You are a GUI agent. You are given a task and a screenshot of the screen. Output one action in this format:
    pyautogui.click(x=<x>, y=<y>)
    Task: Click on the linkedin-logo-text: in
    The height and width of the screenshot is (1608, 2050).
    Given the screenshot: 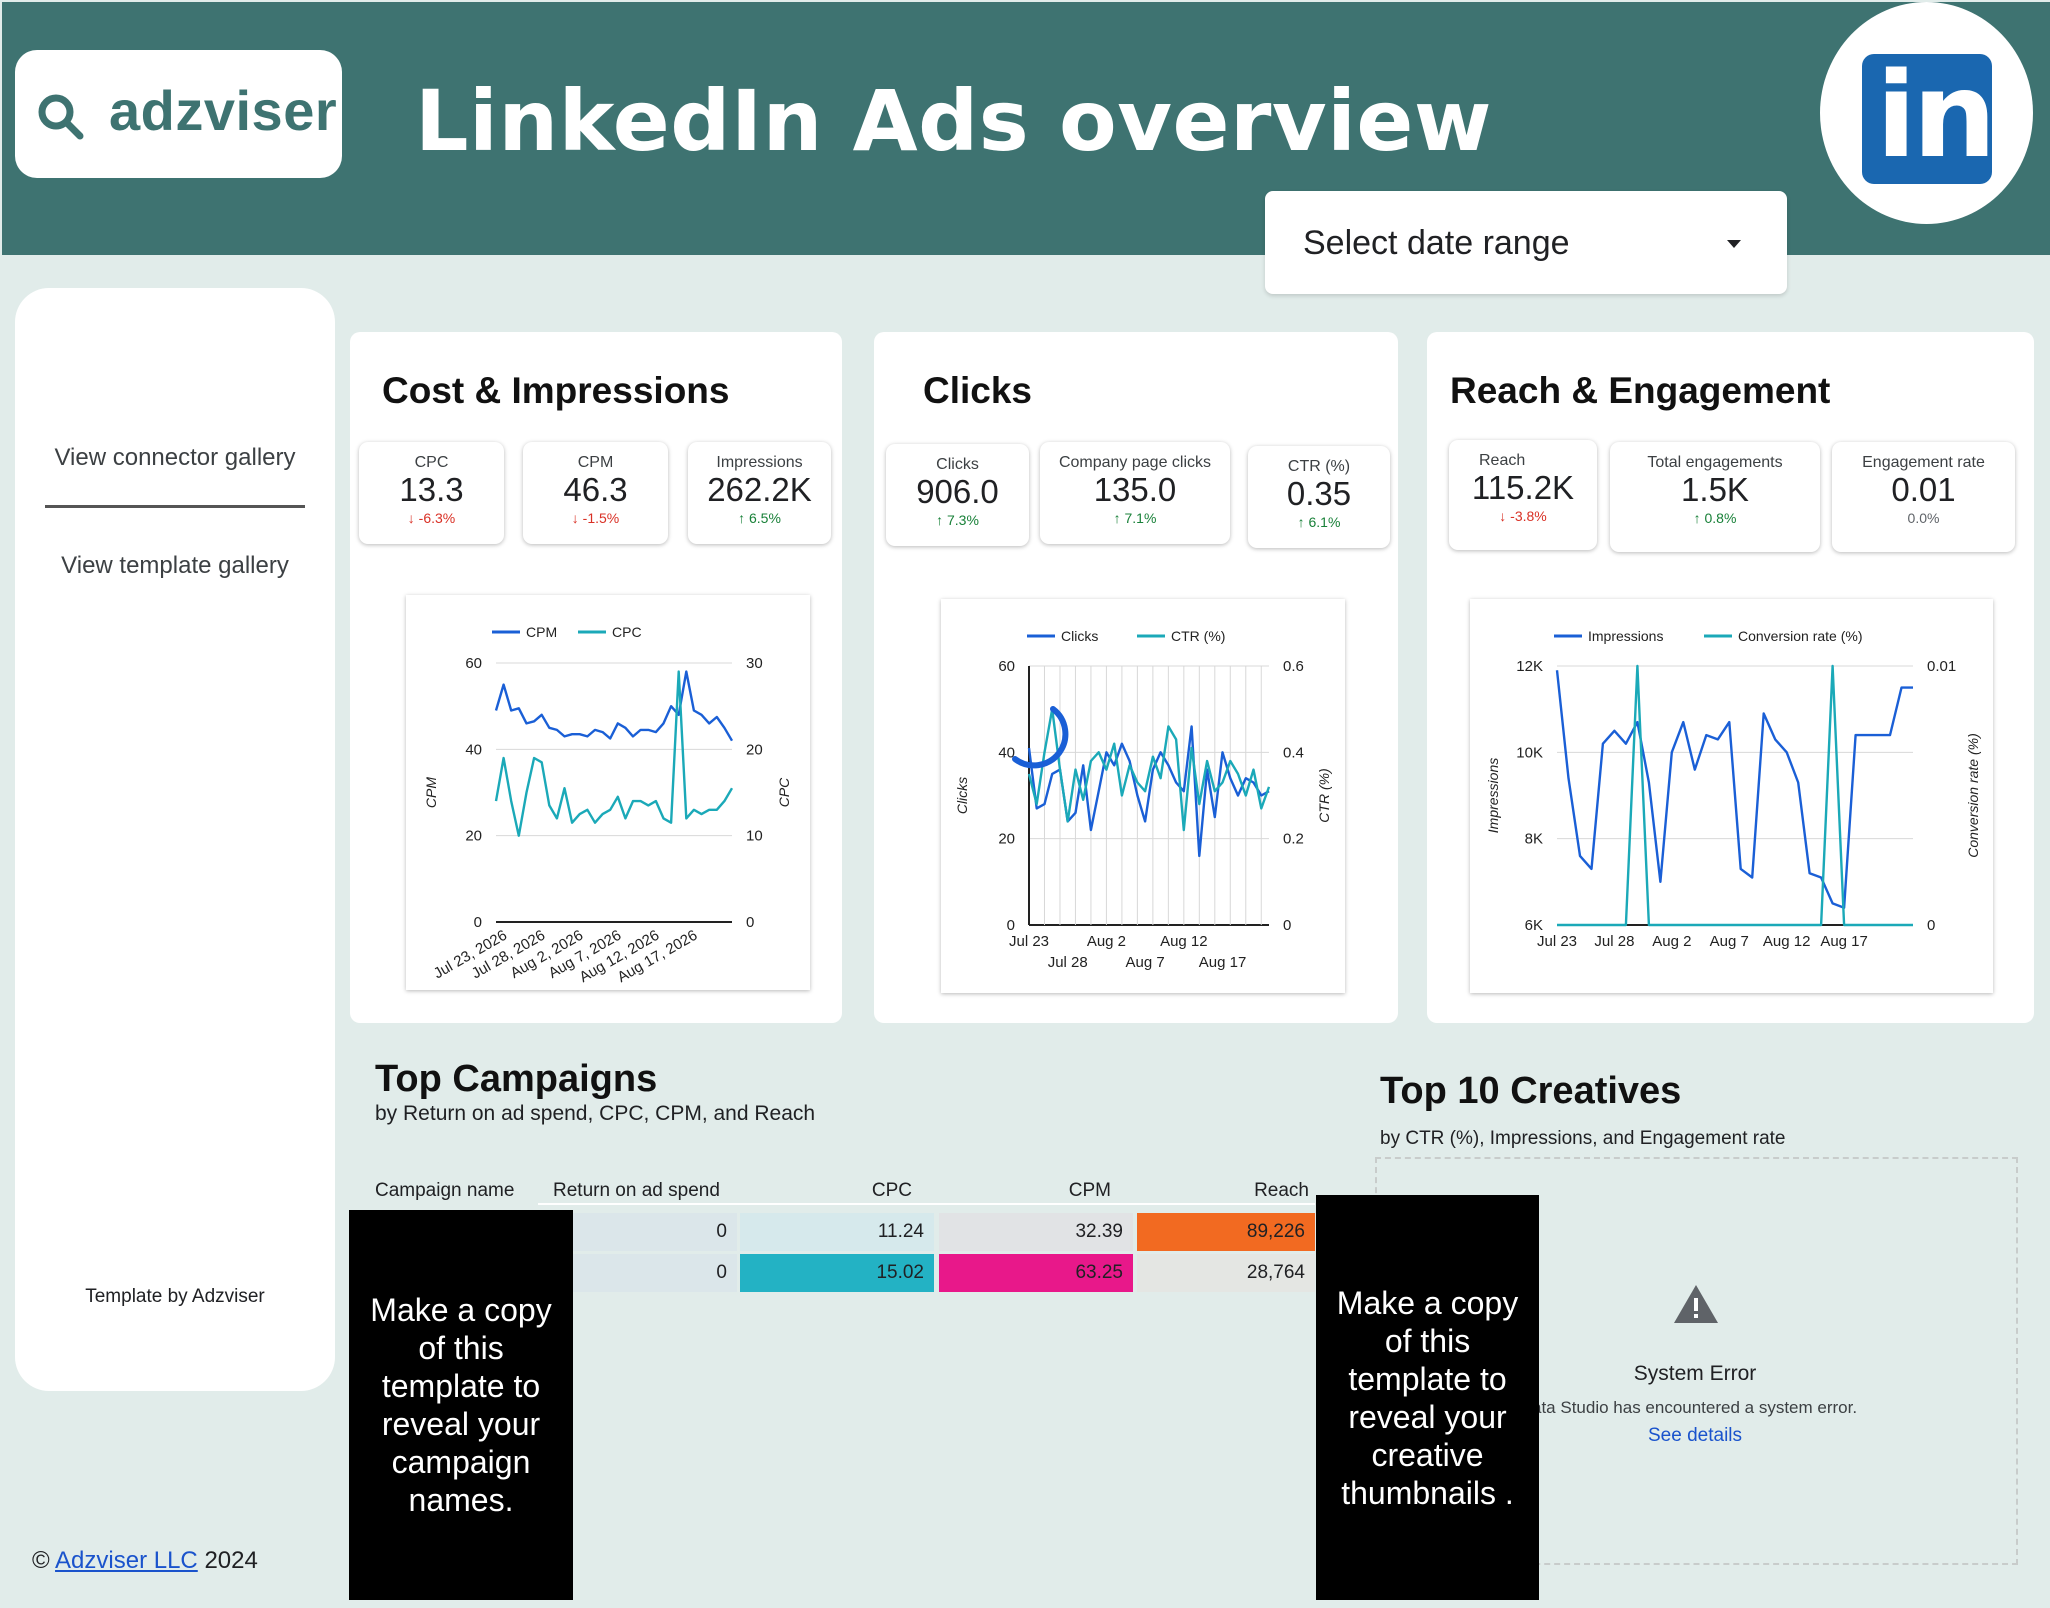 What is the action you would take?
    pyautogui.click(x=1936, y=115)
    